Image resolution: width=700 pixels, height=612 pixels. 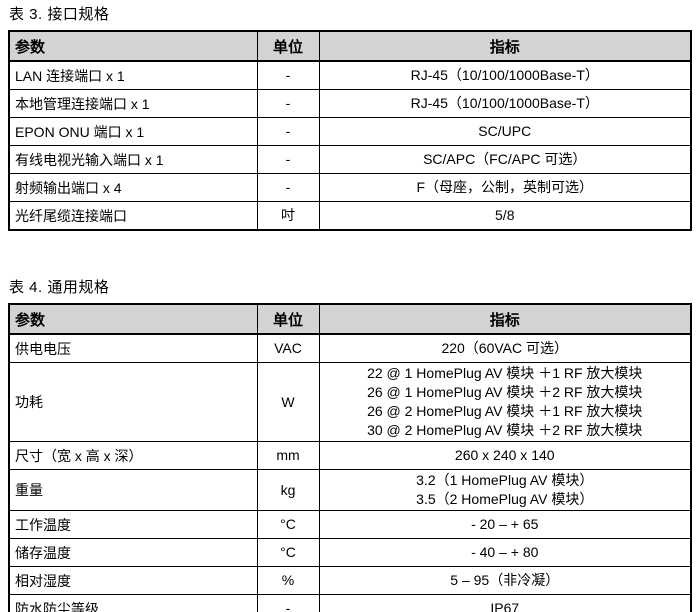 I want to click on table-row: 工作温度 °C - 20 – + 65, so click(x=350, y=524).